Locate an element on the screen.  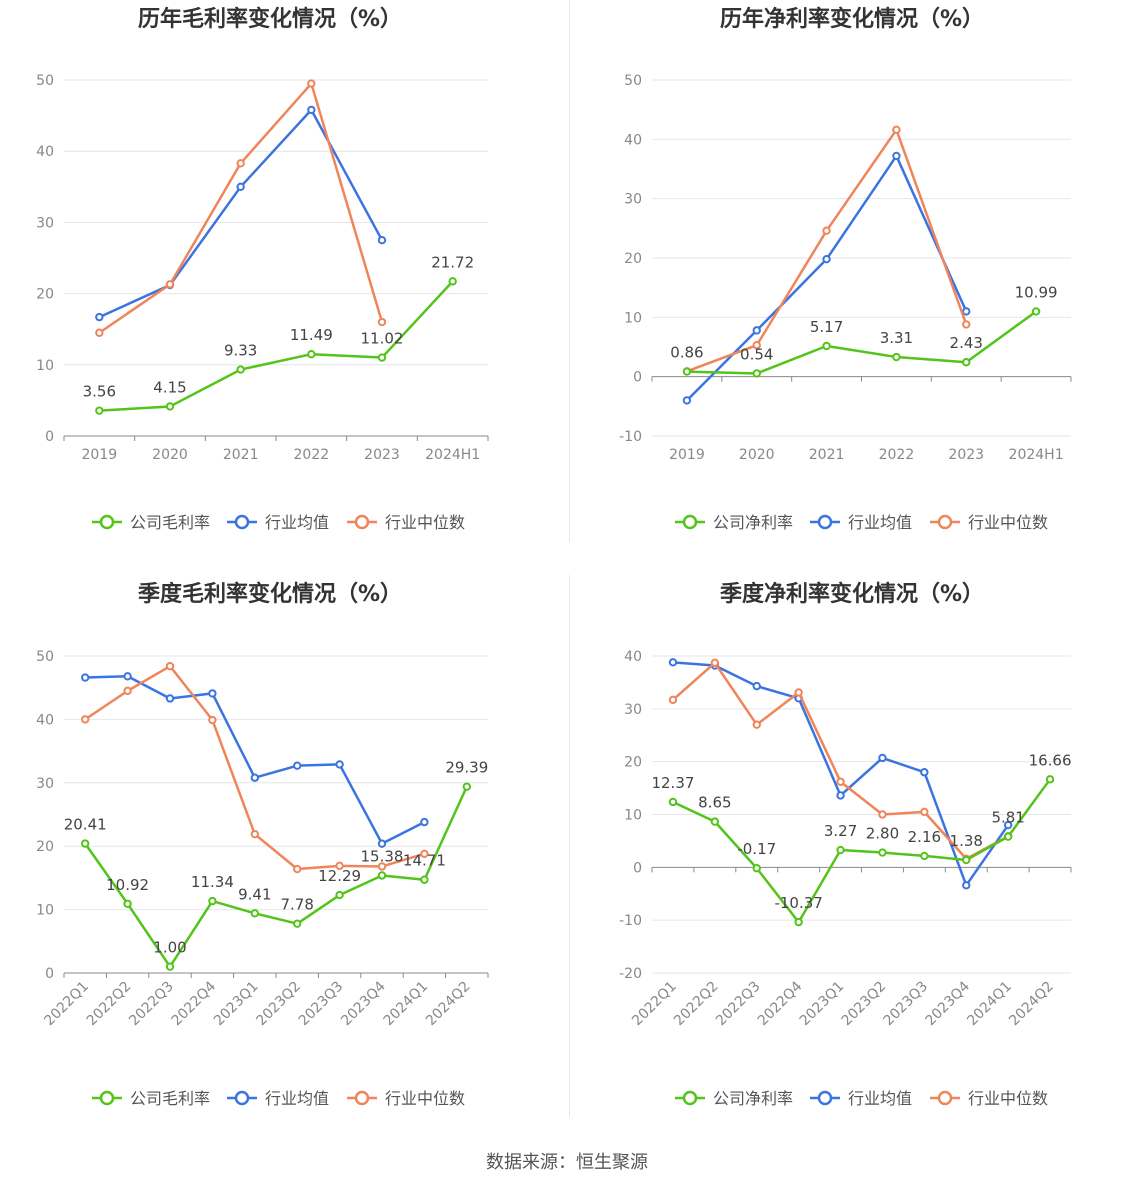
data-label: 16.66 is located at coordinates (1050, 760).